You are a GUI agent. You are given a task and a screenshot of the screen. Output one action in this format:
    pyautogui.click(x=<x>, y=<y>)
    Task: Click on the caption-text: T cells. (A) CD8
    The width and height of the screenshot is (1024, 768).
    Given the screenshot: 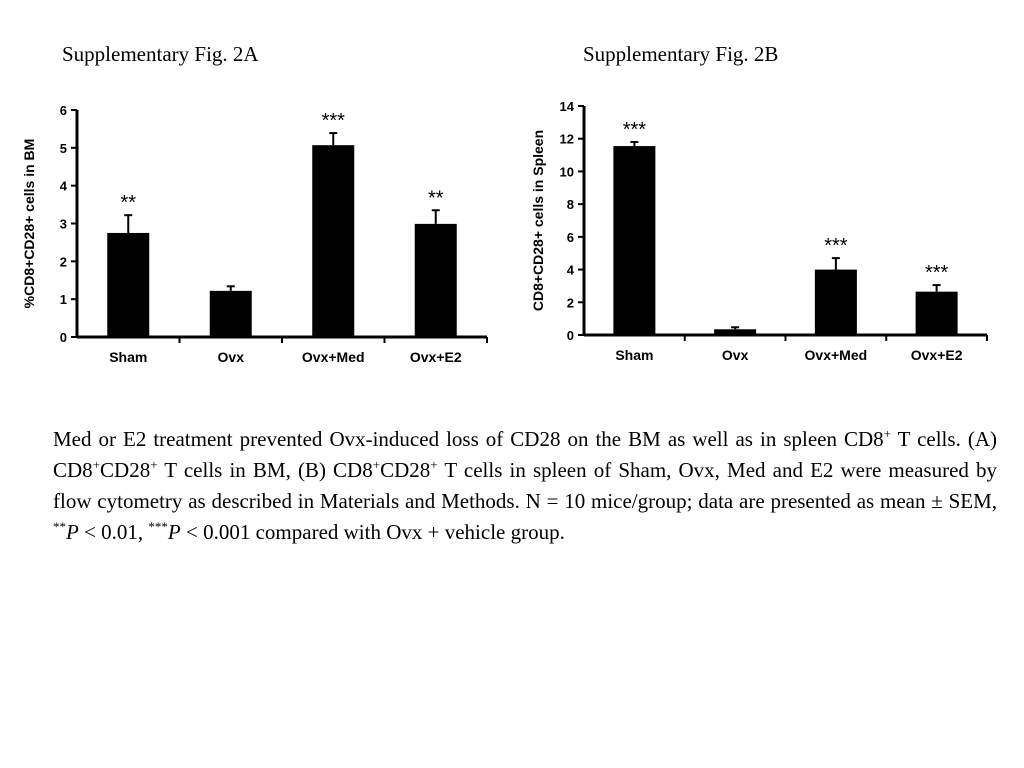 What is the action you would take?
    pyautogui.click(x=525, y=454)
    